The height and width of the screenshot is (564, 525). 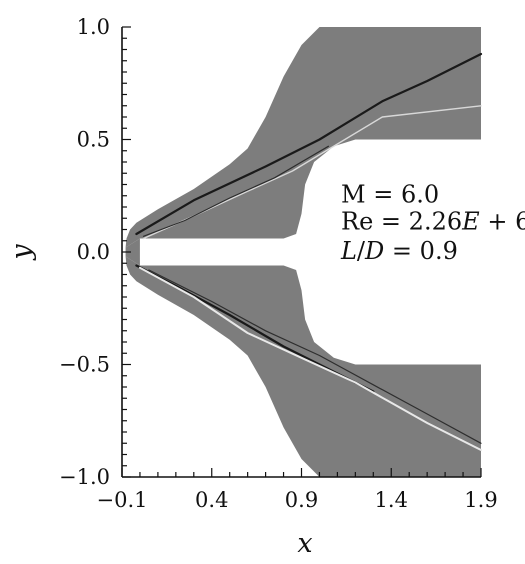 I want to click on y-tick-label: −0.5, so click(x=84, y=365).